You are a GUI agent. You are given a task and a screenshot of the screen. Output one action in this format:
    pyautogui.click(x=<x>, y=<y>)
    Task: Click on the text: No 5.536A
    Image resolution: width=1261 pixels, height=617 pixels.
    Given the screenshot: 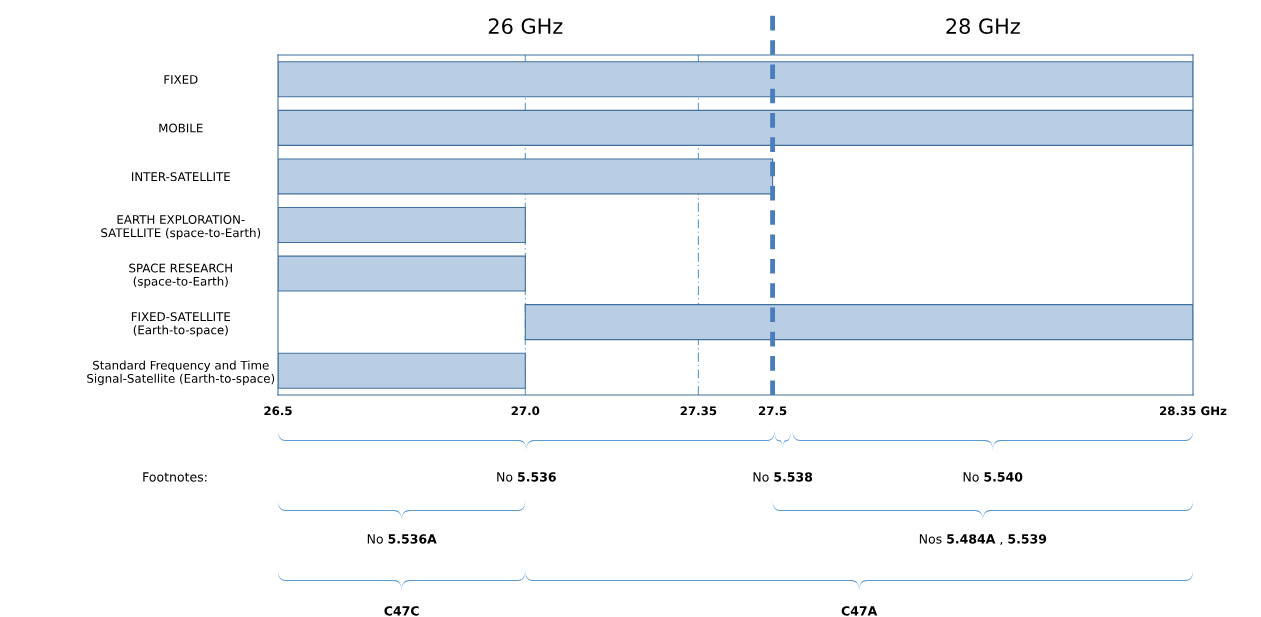 What is the action you would take?
    pyautogui.click(x=402, y=539)
    